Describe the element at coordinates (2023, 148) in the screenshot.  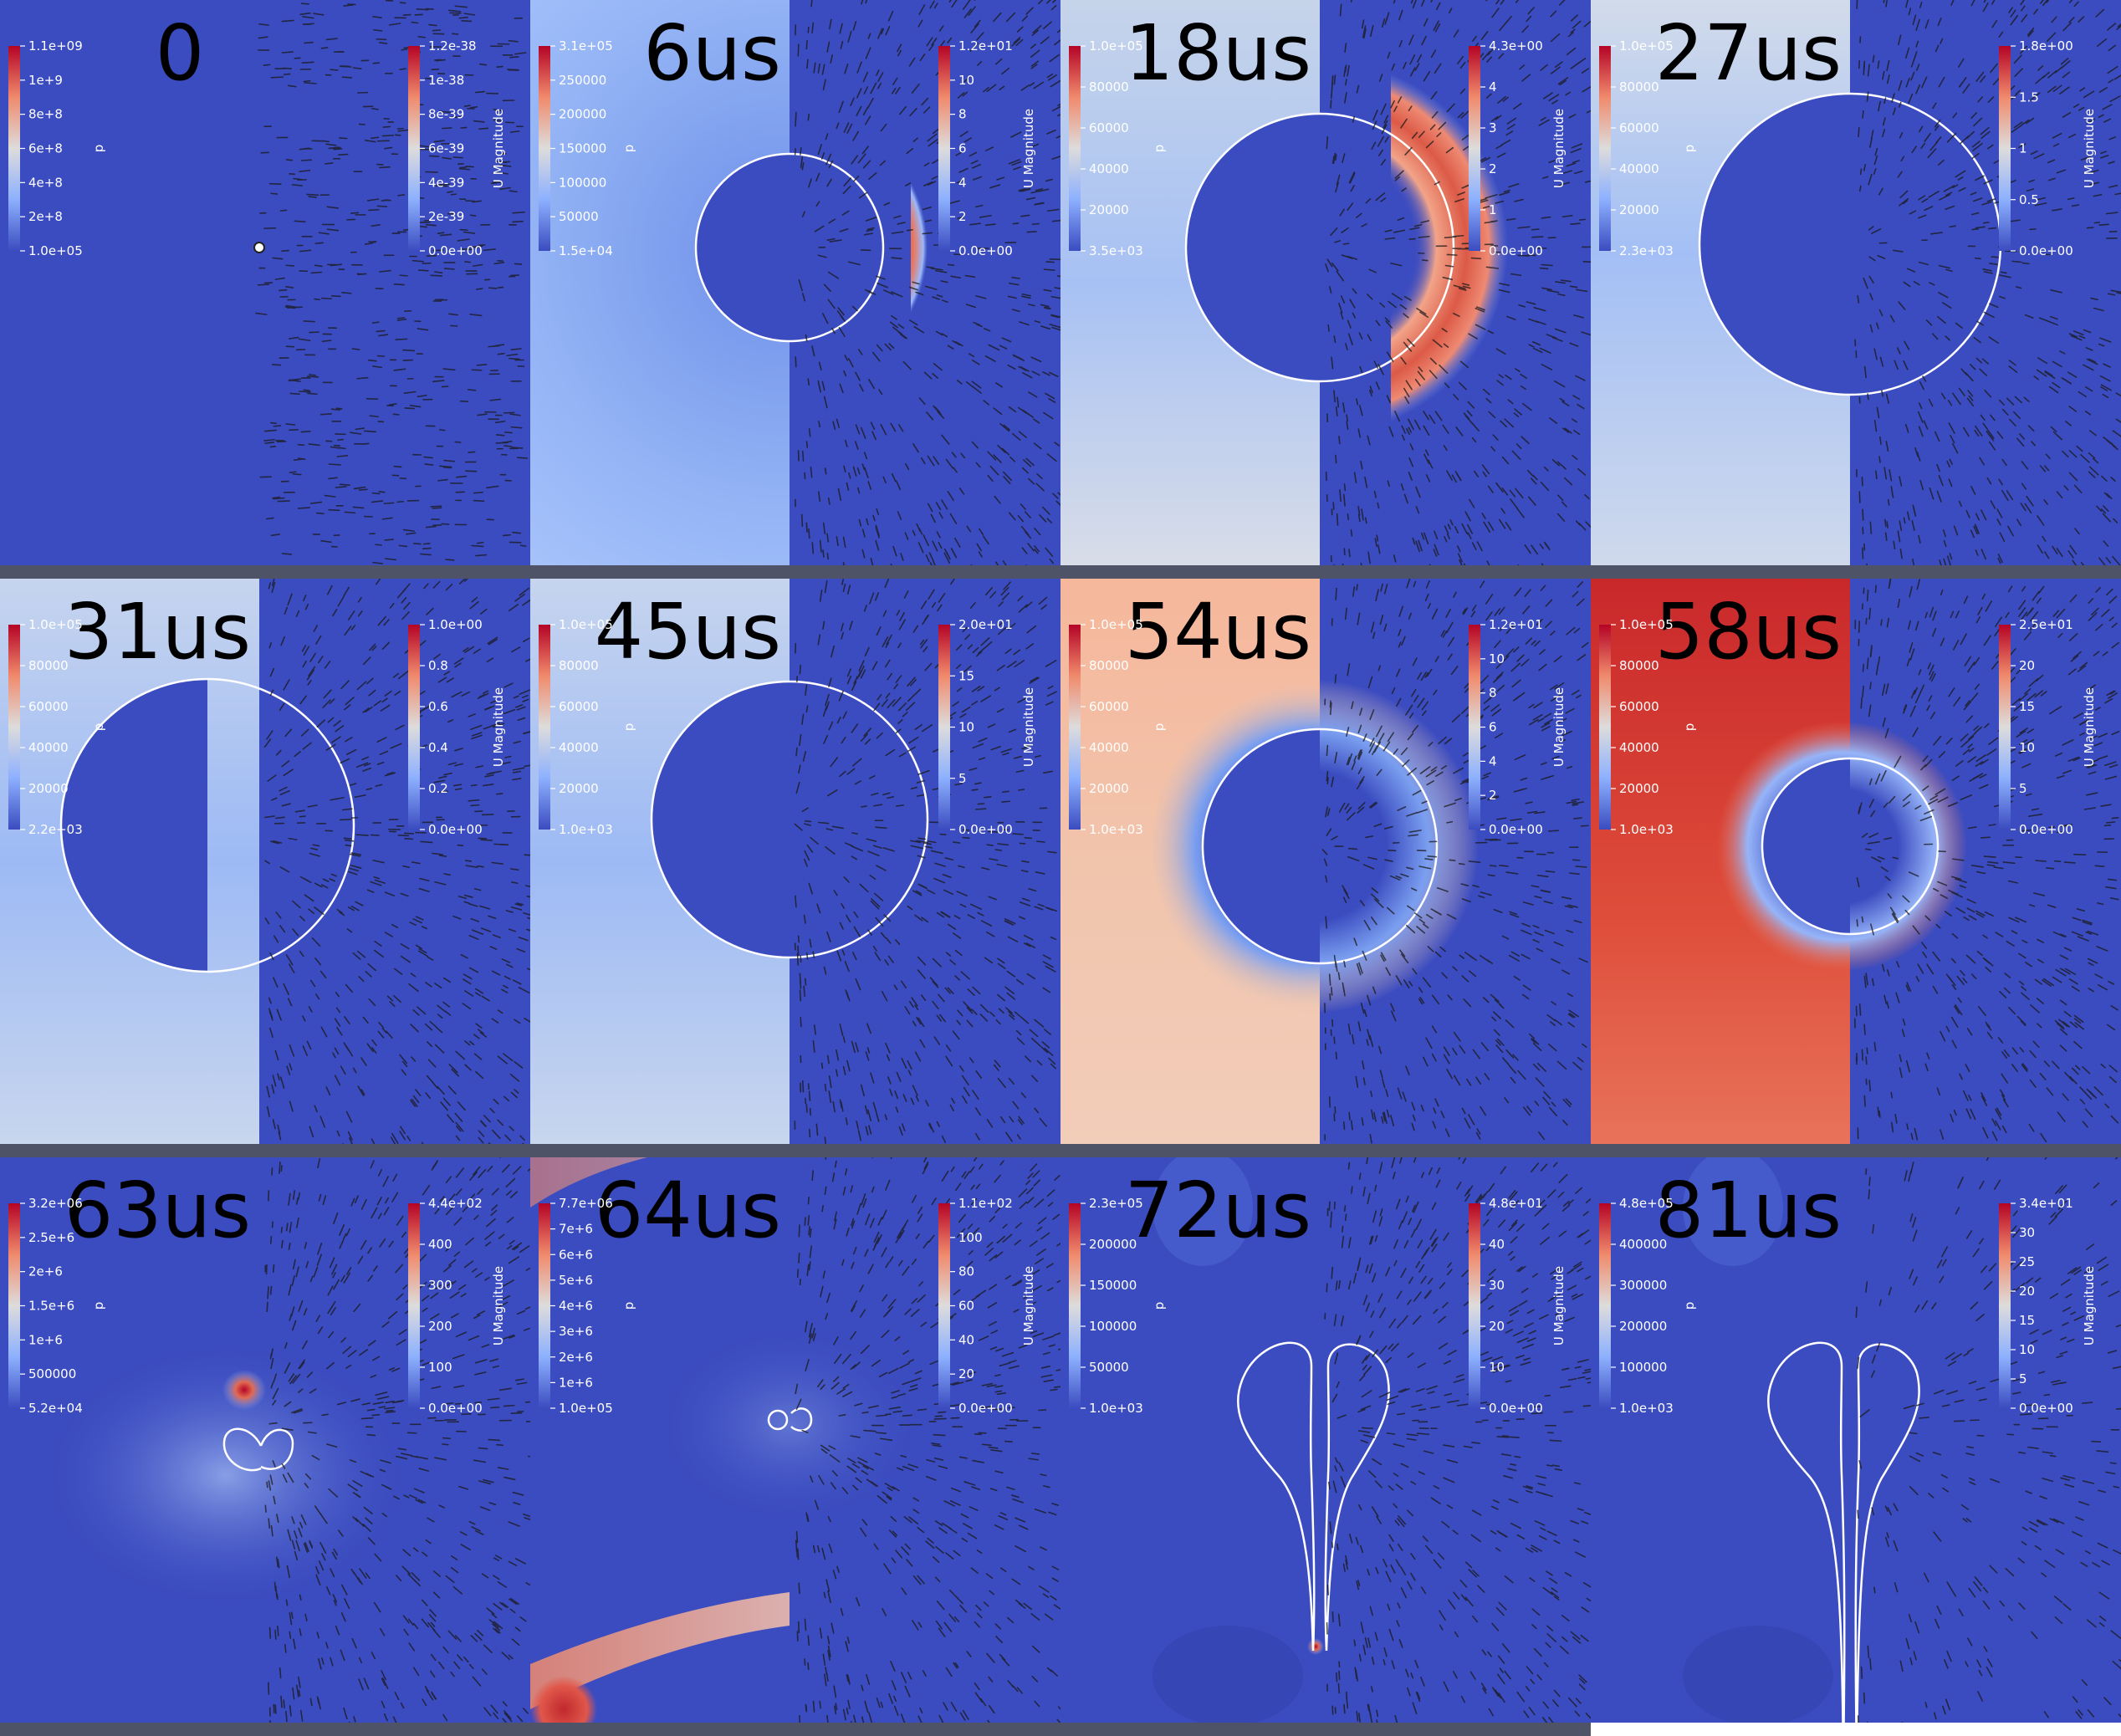
I see `colorbar-tick-label: 1` at that location.